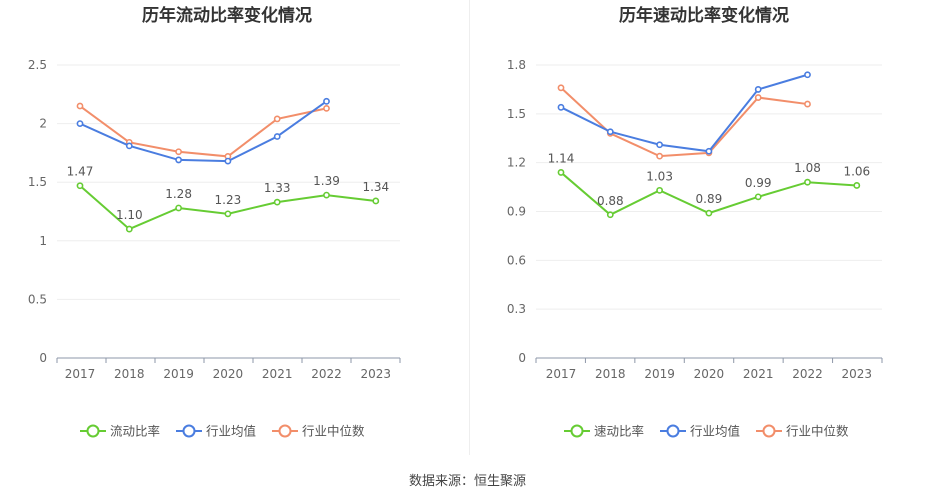 The height and width of the screenshot is (504, 935). I want to click on chart-divider, so click(469, 227).